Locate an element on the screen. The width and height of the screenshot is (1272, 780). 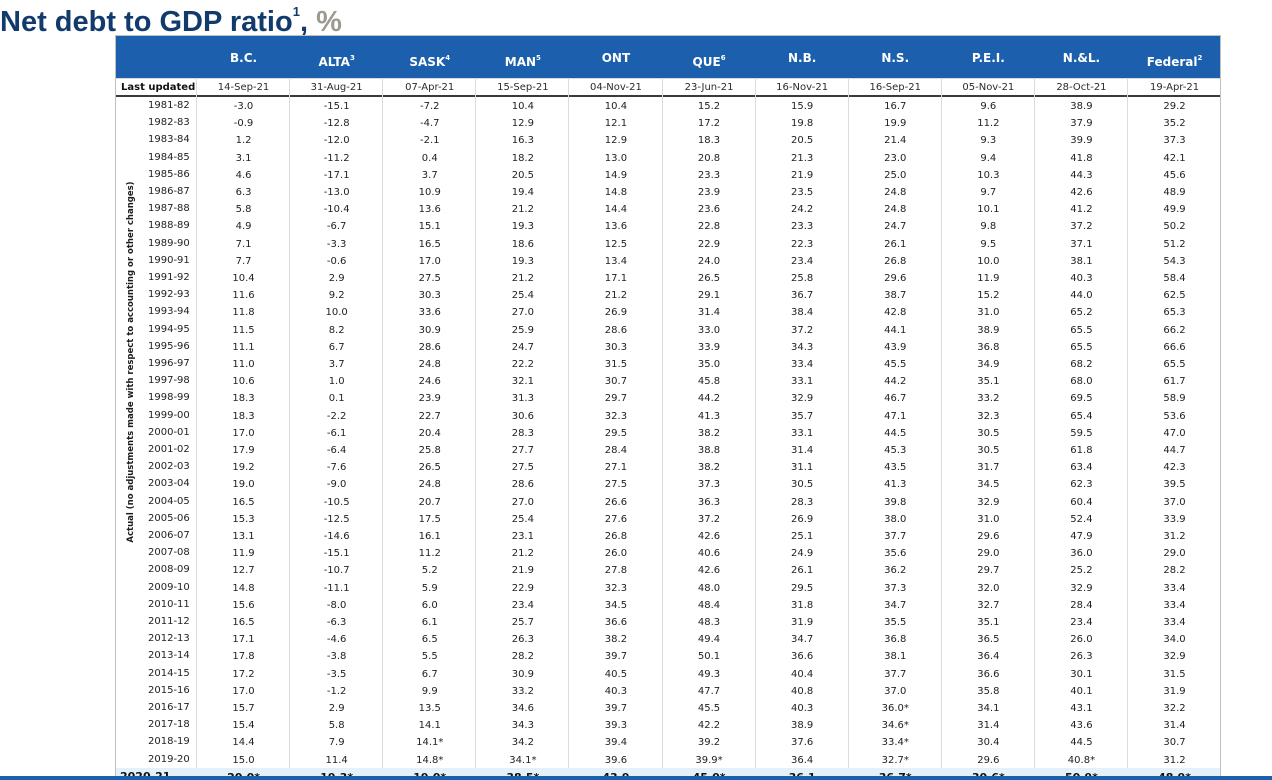
data-cell: 9.6 is located at coordinates (988, 106).